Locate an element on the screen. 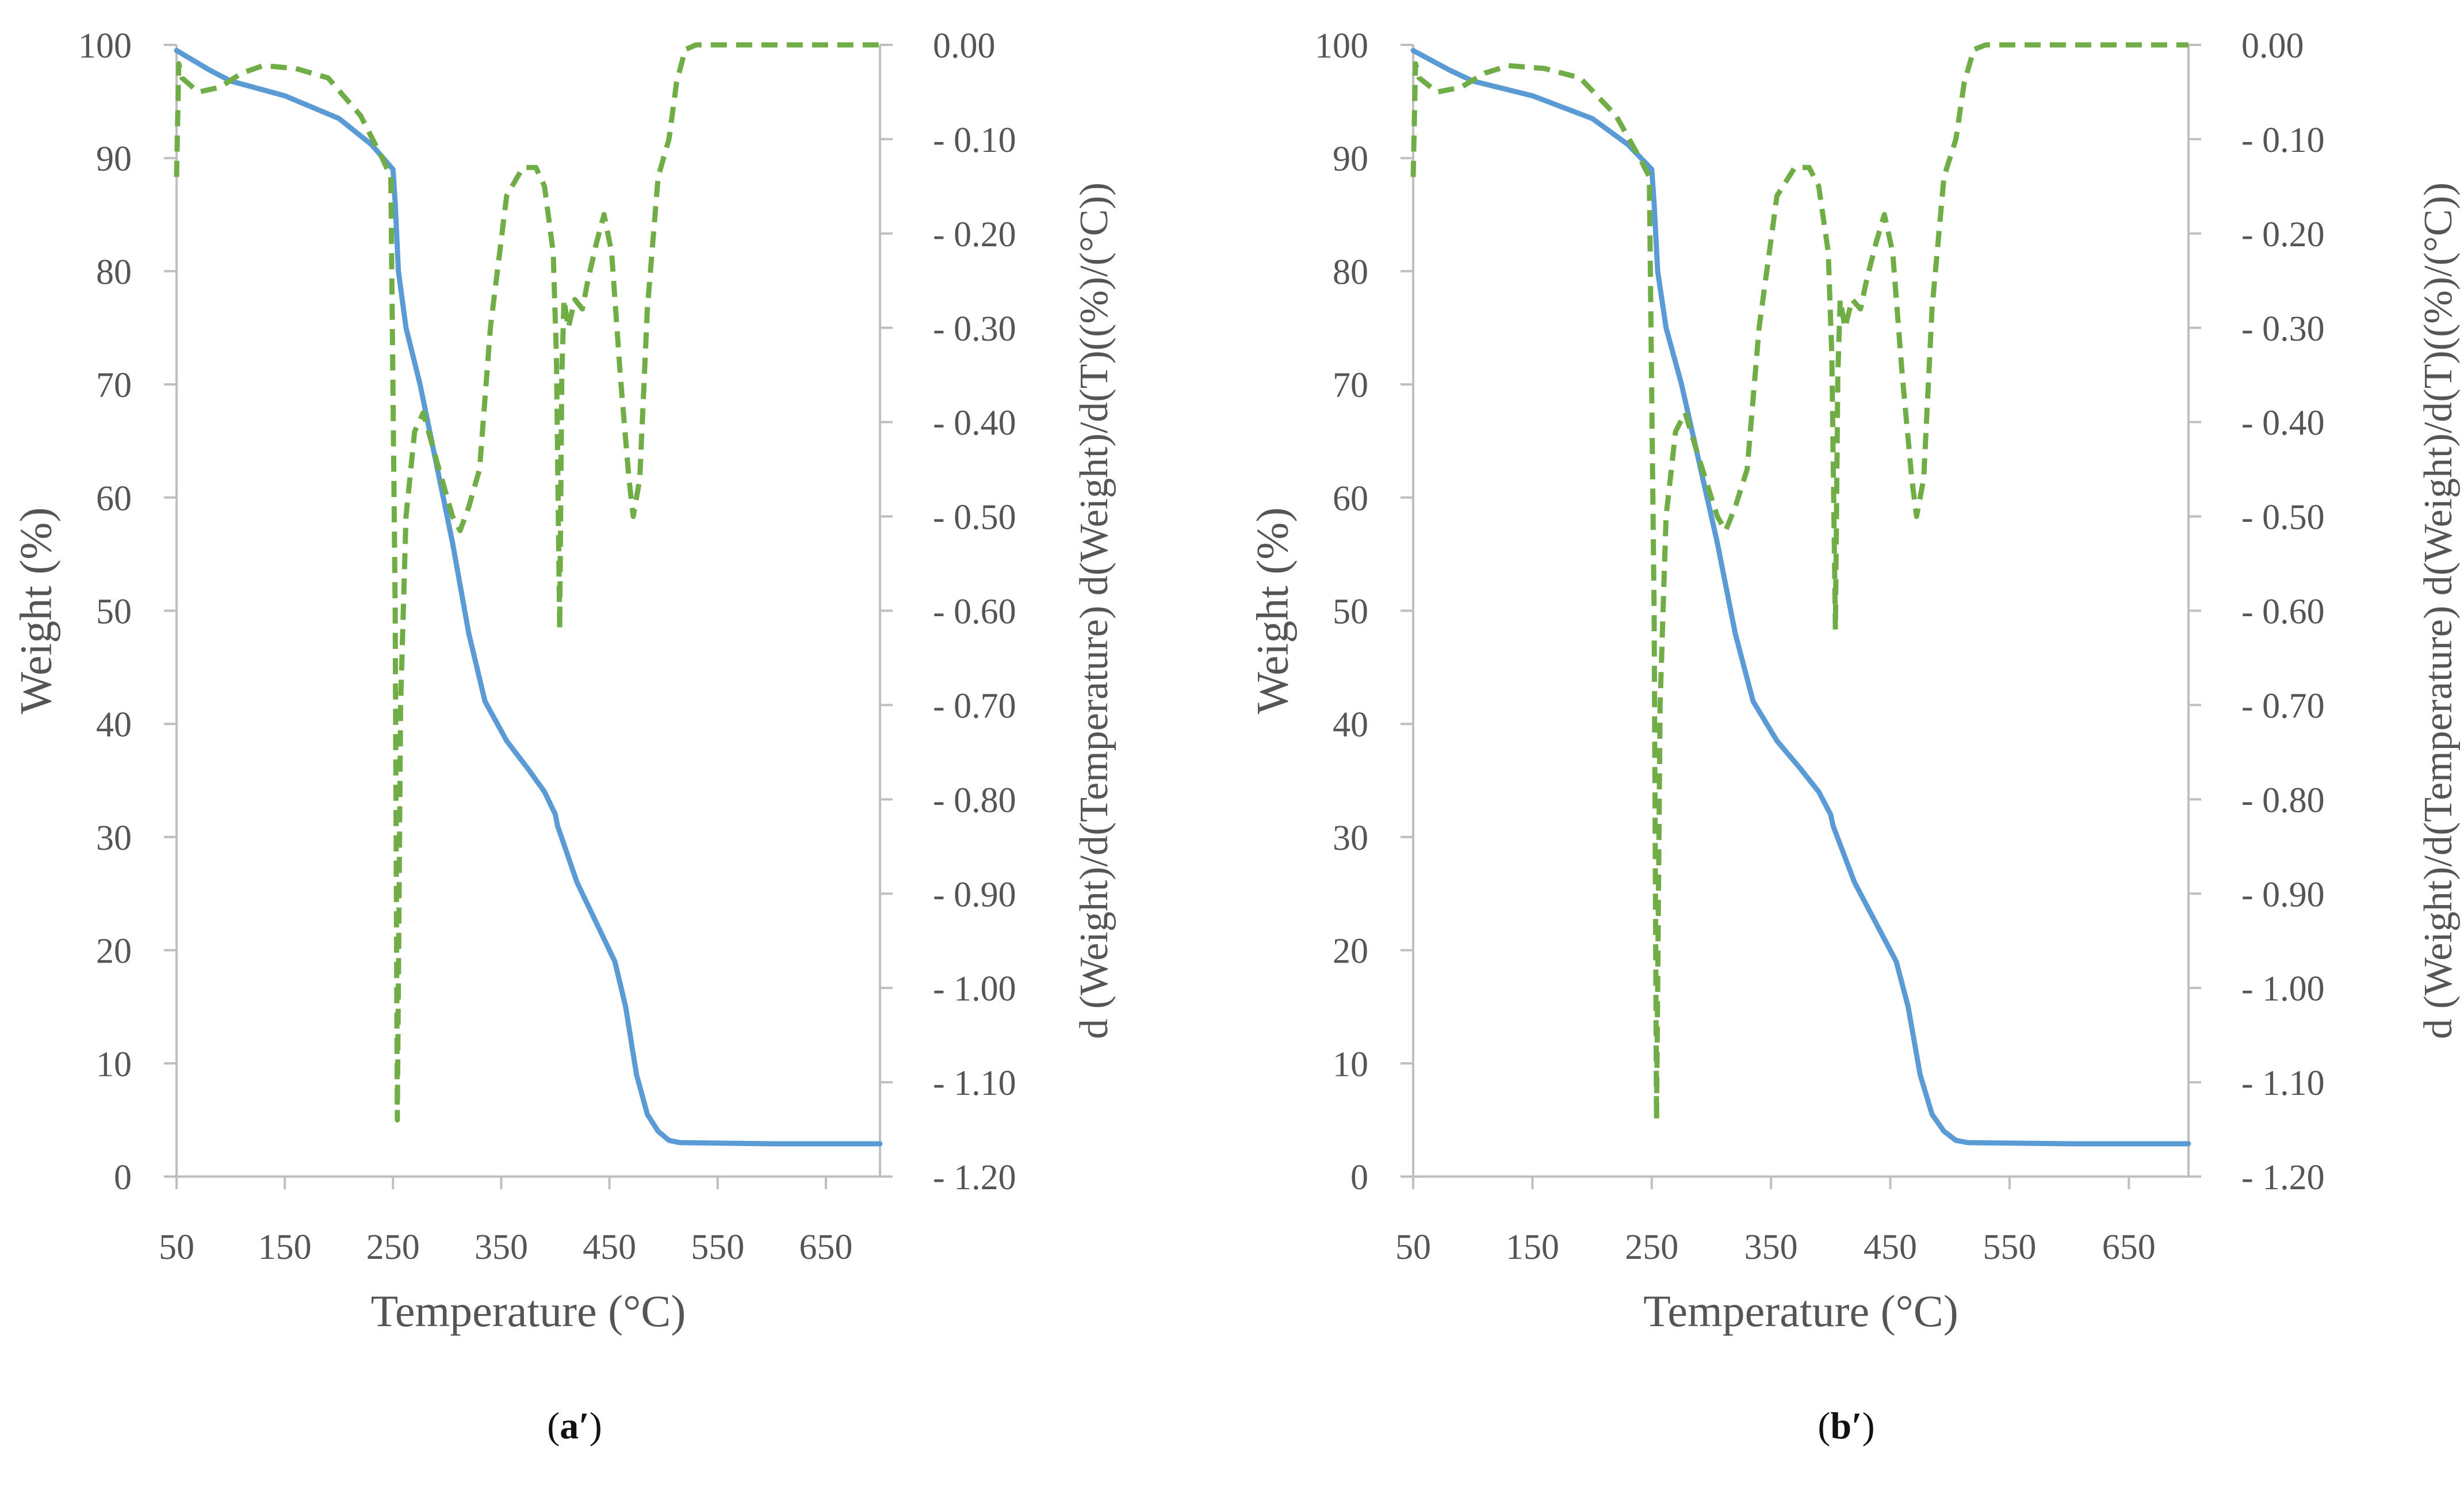 The image size is (2464, 1493). panel-label: (a′) is located at coordinates (574, 1426).